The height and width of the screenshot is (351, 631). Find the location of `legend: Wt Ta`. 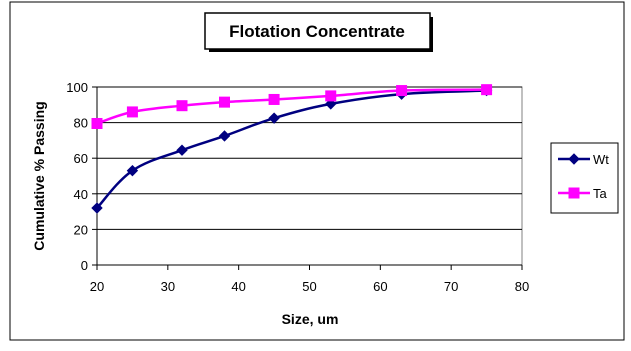

legend: Wt Ta is located at coordinates (583, 176).